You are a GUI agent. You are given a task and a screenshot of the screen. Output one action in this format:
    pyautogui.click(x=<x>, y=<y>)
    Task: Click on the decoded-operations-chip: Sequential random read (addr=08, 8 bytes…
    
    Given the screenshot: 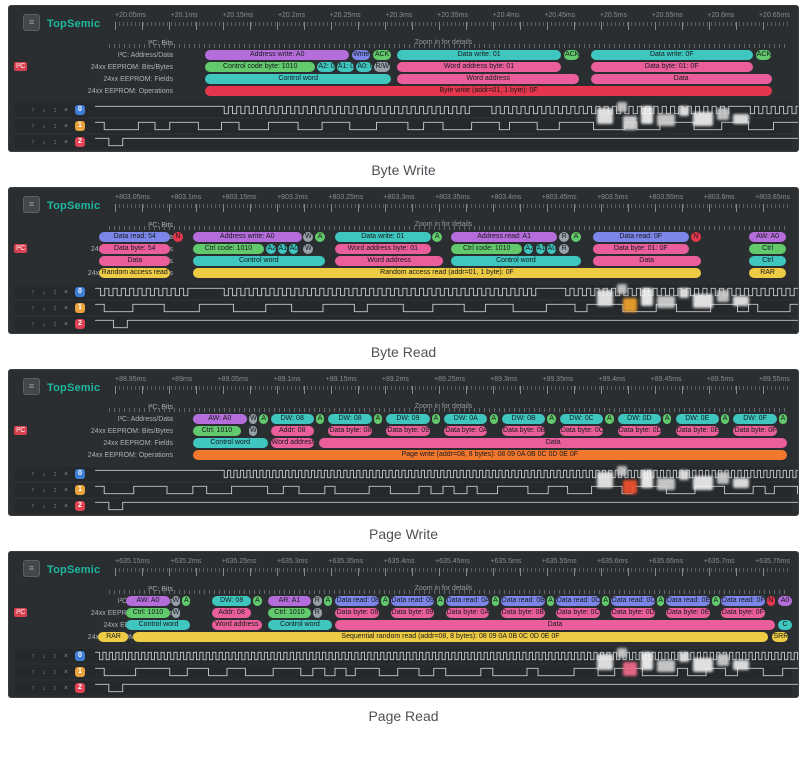 What is the action you would take?
    pyautogui.click(x=450, y=637)
    